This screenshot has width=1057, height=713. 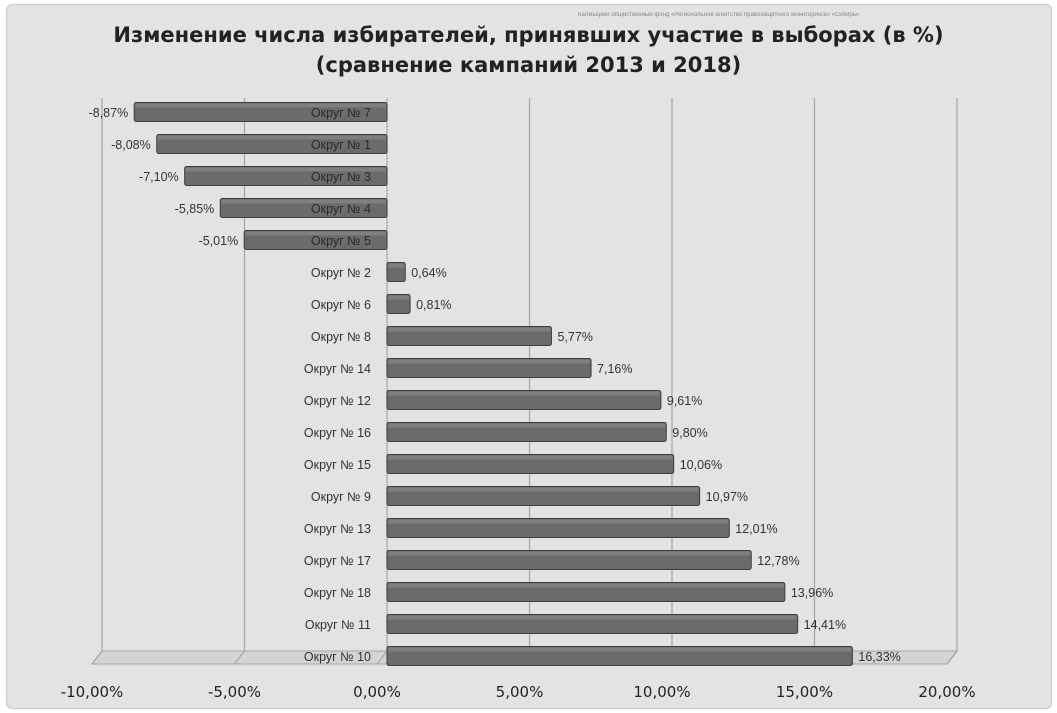 I want to click on category-label: Округ № 18, so click(x=337, y=593).